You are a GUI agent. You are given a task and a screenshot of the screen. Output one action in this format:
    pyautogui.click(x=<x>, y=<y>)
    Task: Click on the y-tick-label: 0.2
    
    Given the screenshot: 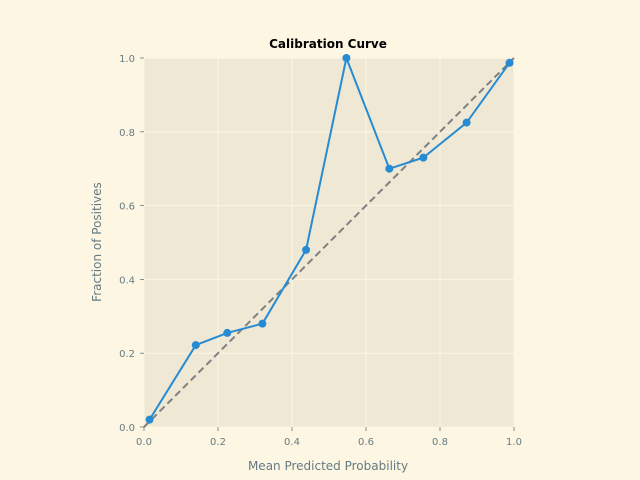 What is the action you would take?
    pyautogui.click(x=127, y=354)
    